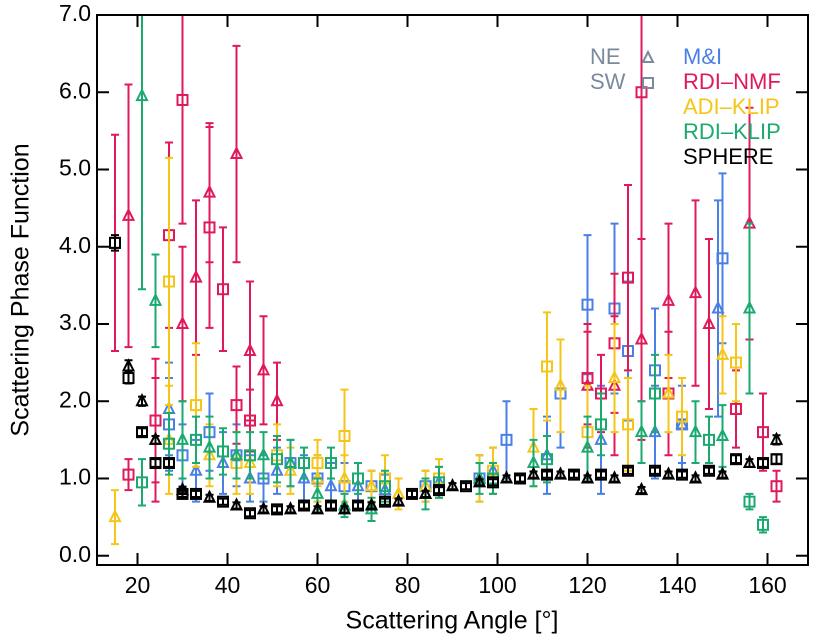 This screenshot has height=640, width=830. What do you see at coordinates (75, 13) in the screenshot?
I see `y-tick-label: 7.0` at bounding box center [75, 13].